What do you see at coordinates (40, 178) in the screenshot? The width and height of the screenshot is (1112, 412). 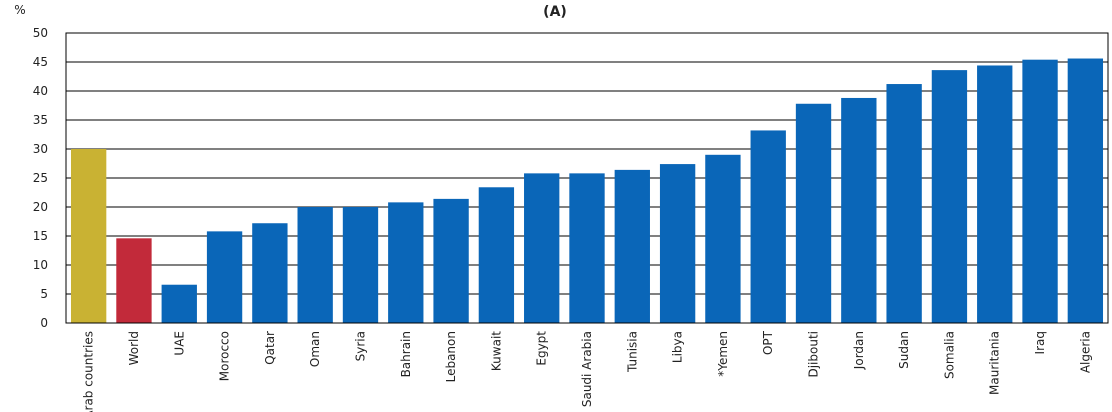 I see `y-tick-label: 25` at bounding box center [40, 178].